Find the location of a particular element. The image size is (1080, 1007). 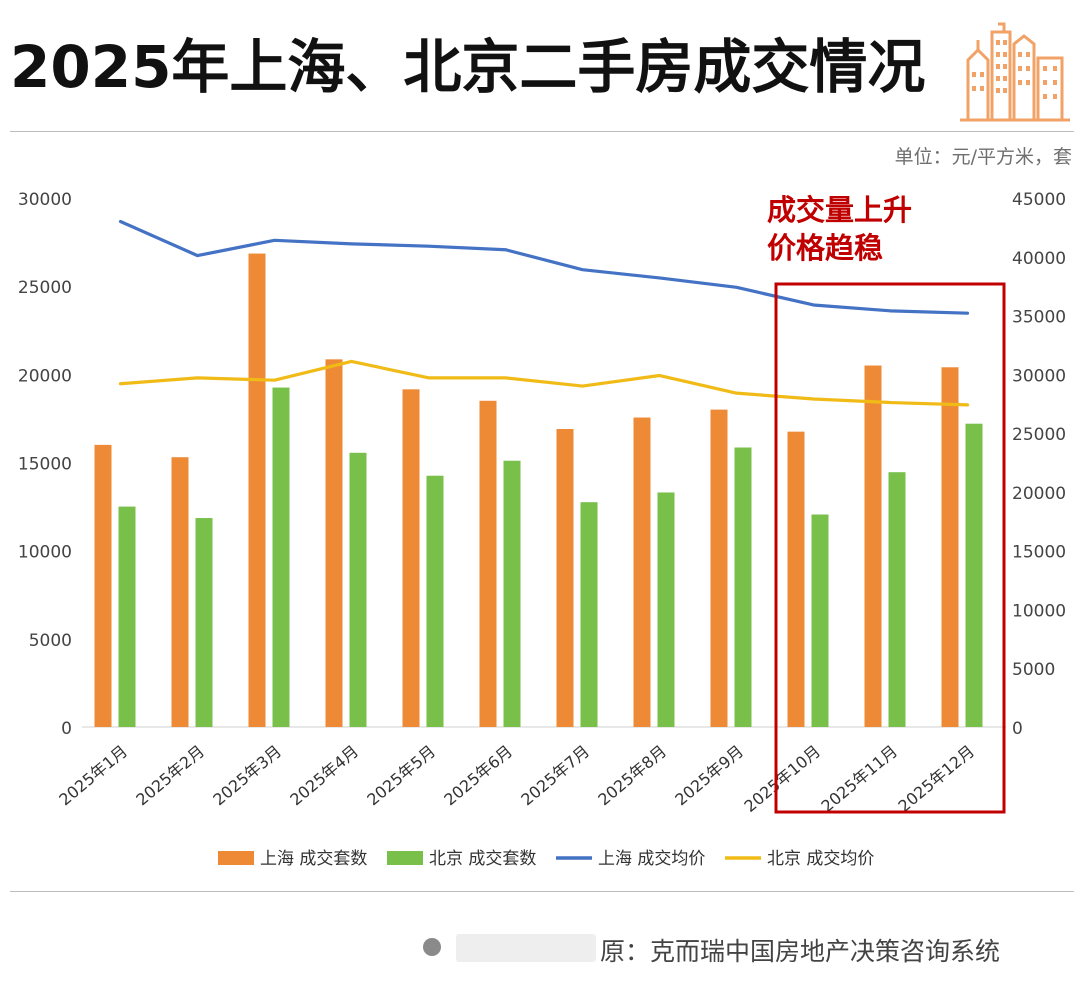

highlight-box is located at coordinates (890, 548).